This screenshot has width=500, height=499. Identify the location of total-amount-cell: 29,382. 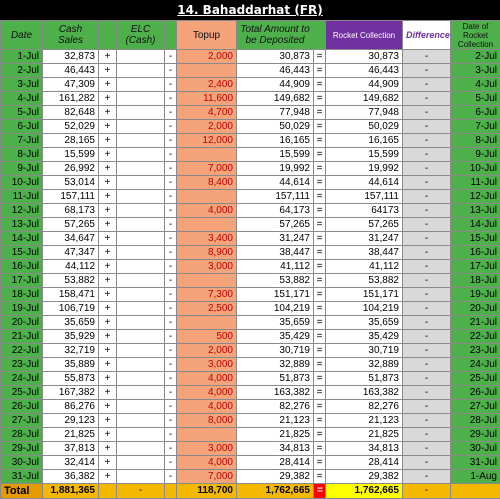
(275, 477).